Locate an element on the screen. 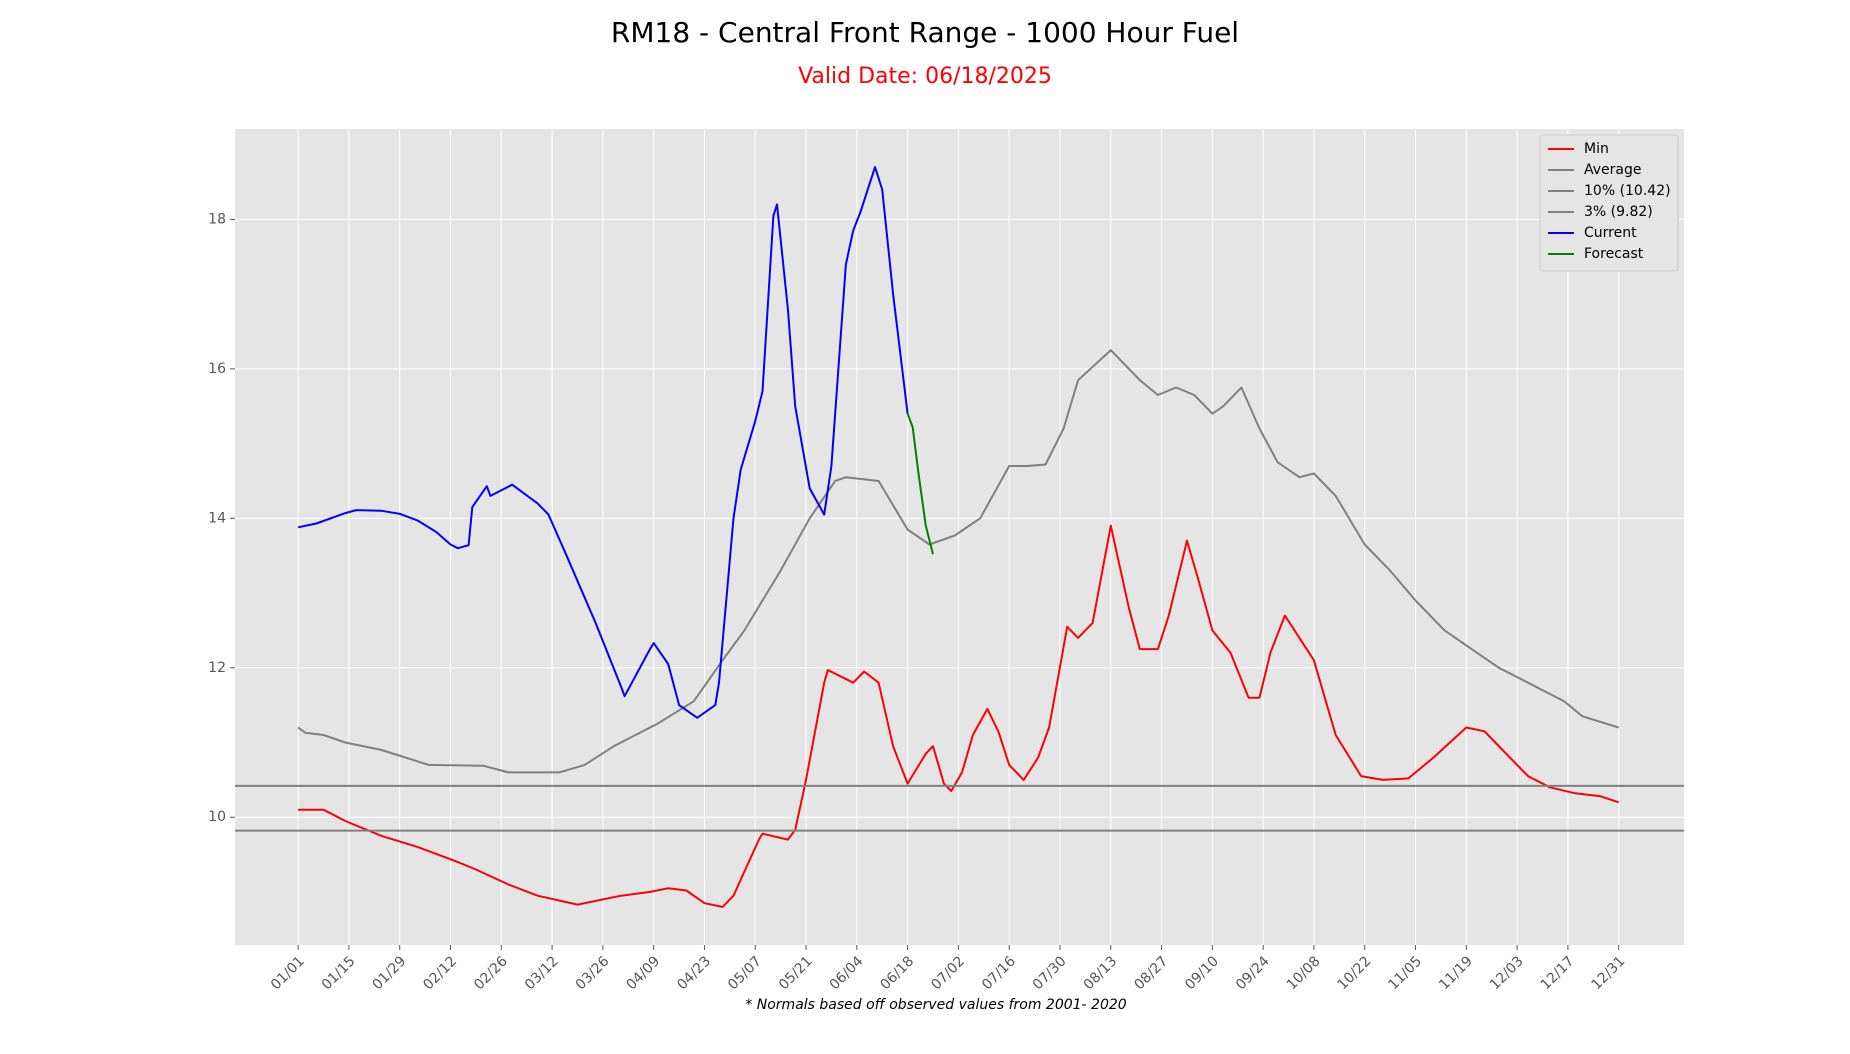  x-tick-label: 04/23 is located at coordinates (694, 973).